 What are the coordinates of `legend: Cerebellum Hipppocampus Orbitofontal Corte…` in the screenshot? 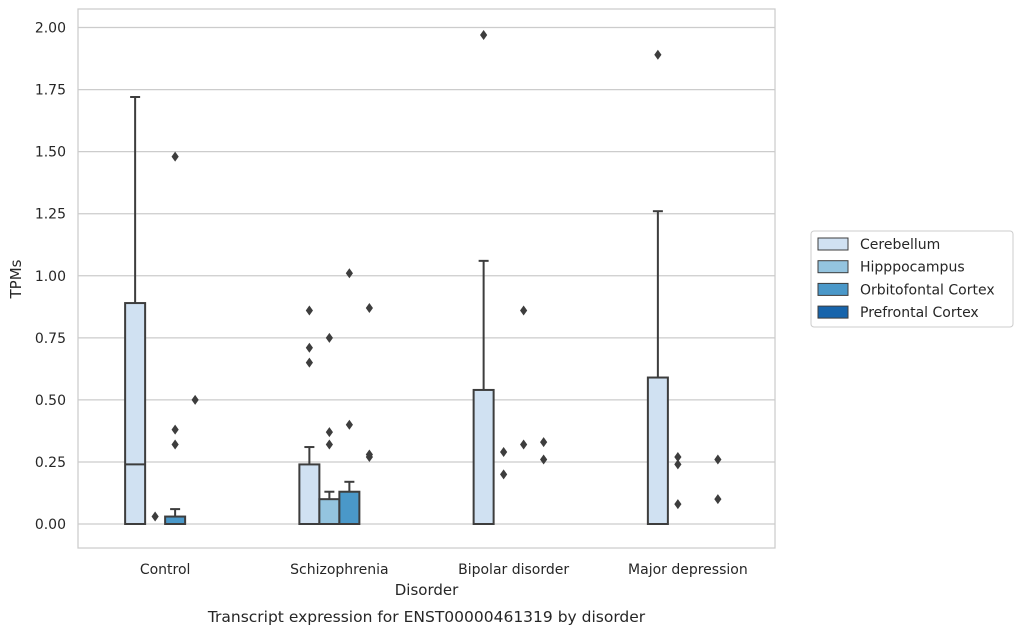 It's located at (912, 279).